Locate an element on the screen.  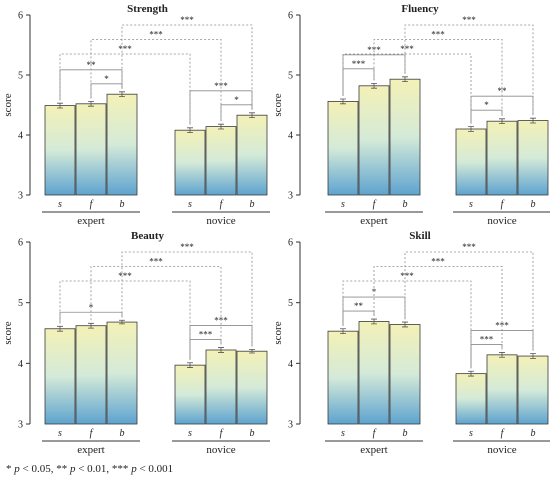
footnote-text: < 0.01, *** is located at coordinates (103, 469).